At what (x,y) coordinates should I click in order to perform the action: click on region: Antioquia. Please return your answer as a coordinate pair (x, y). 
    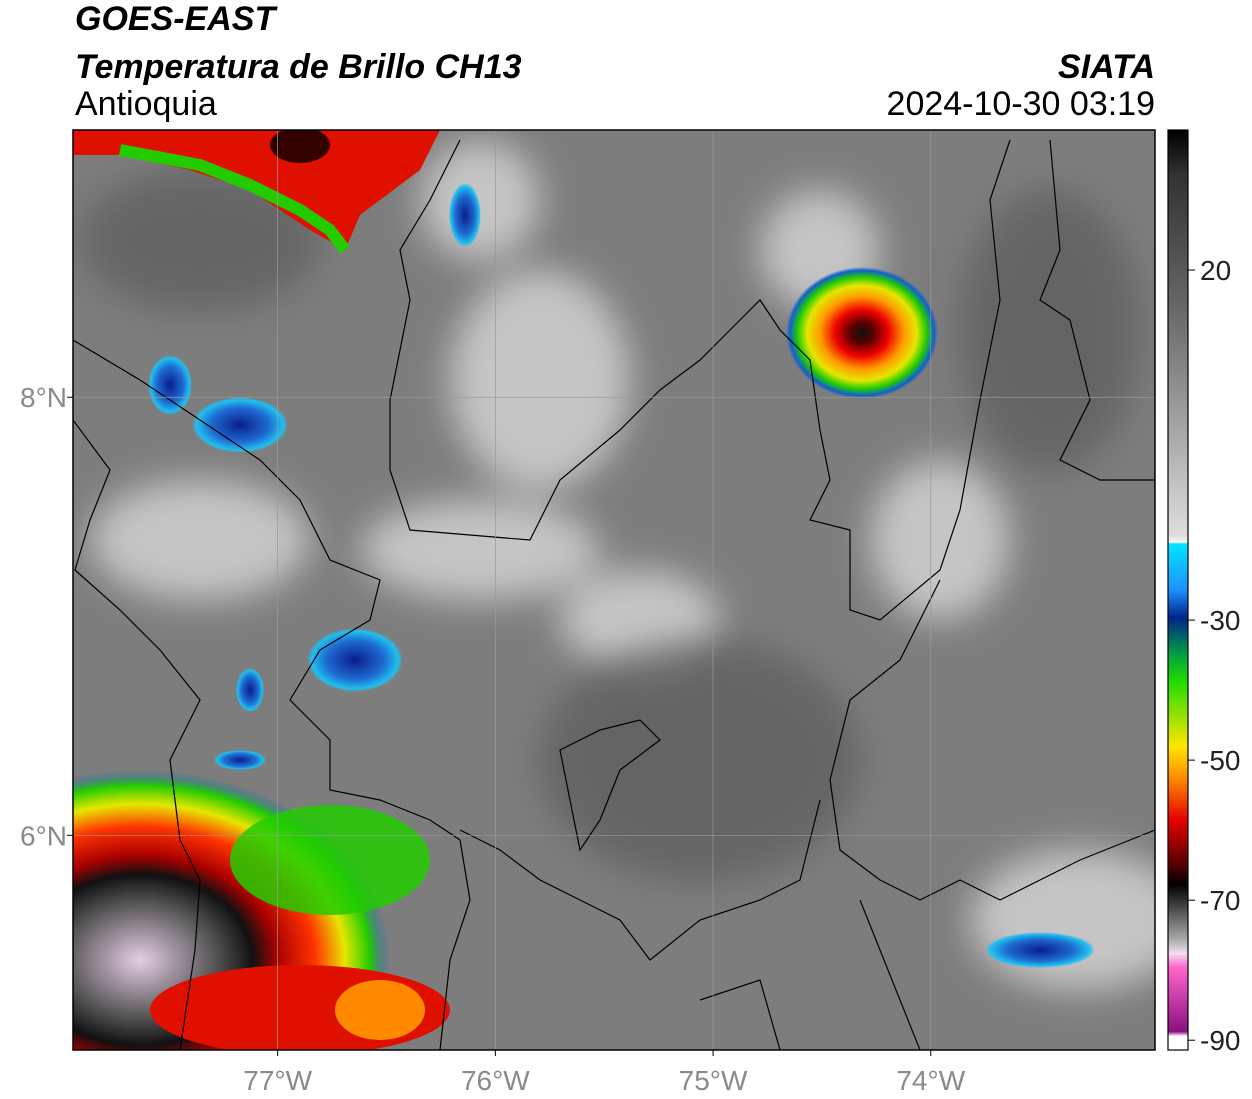
    Looking at the image, I should click on (146, 104).